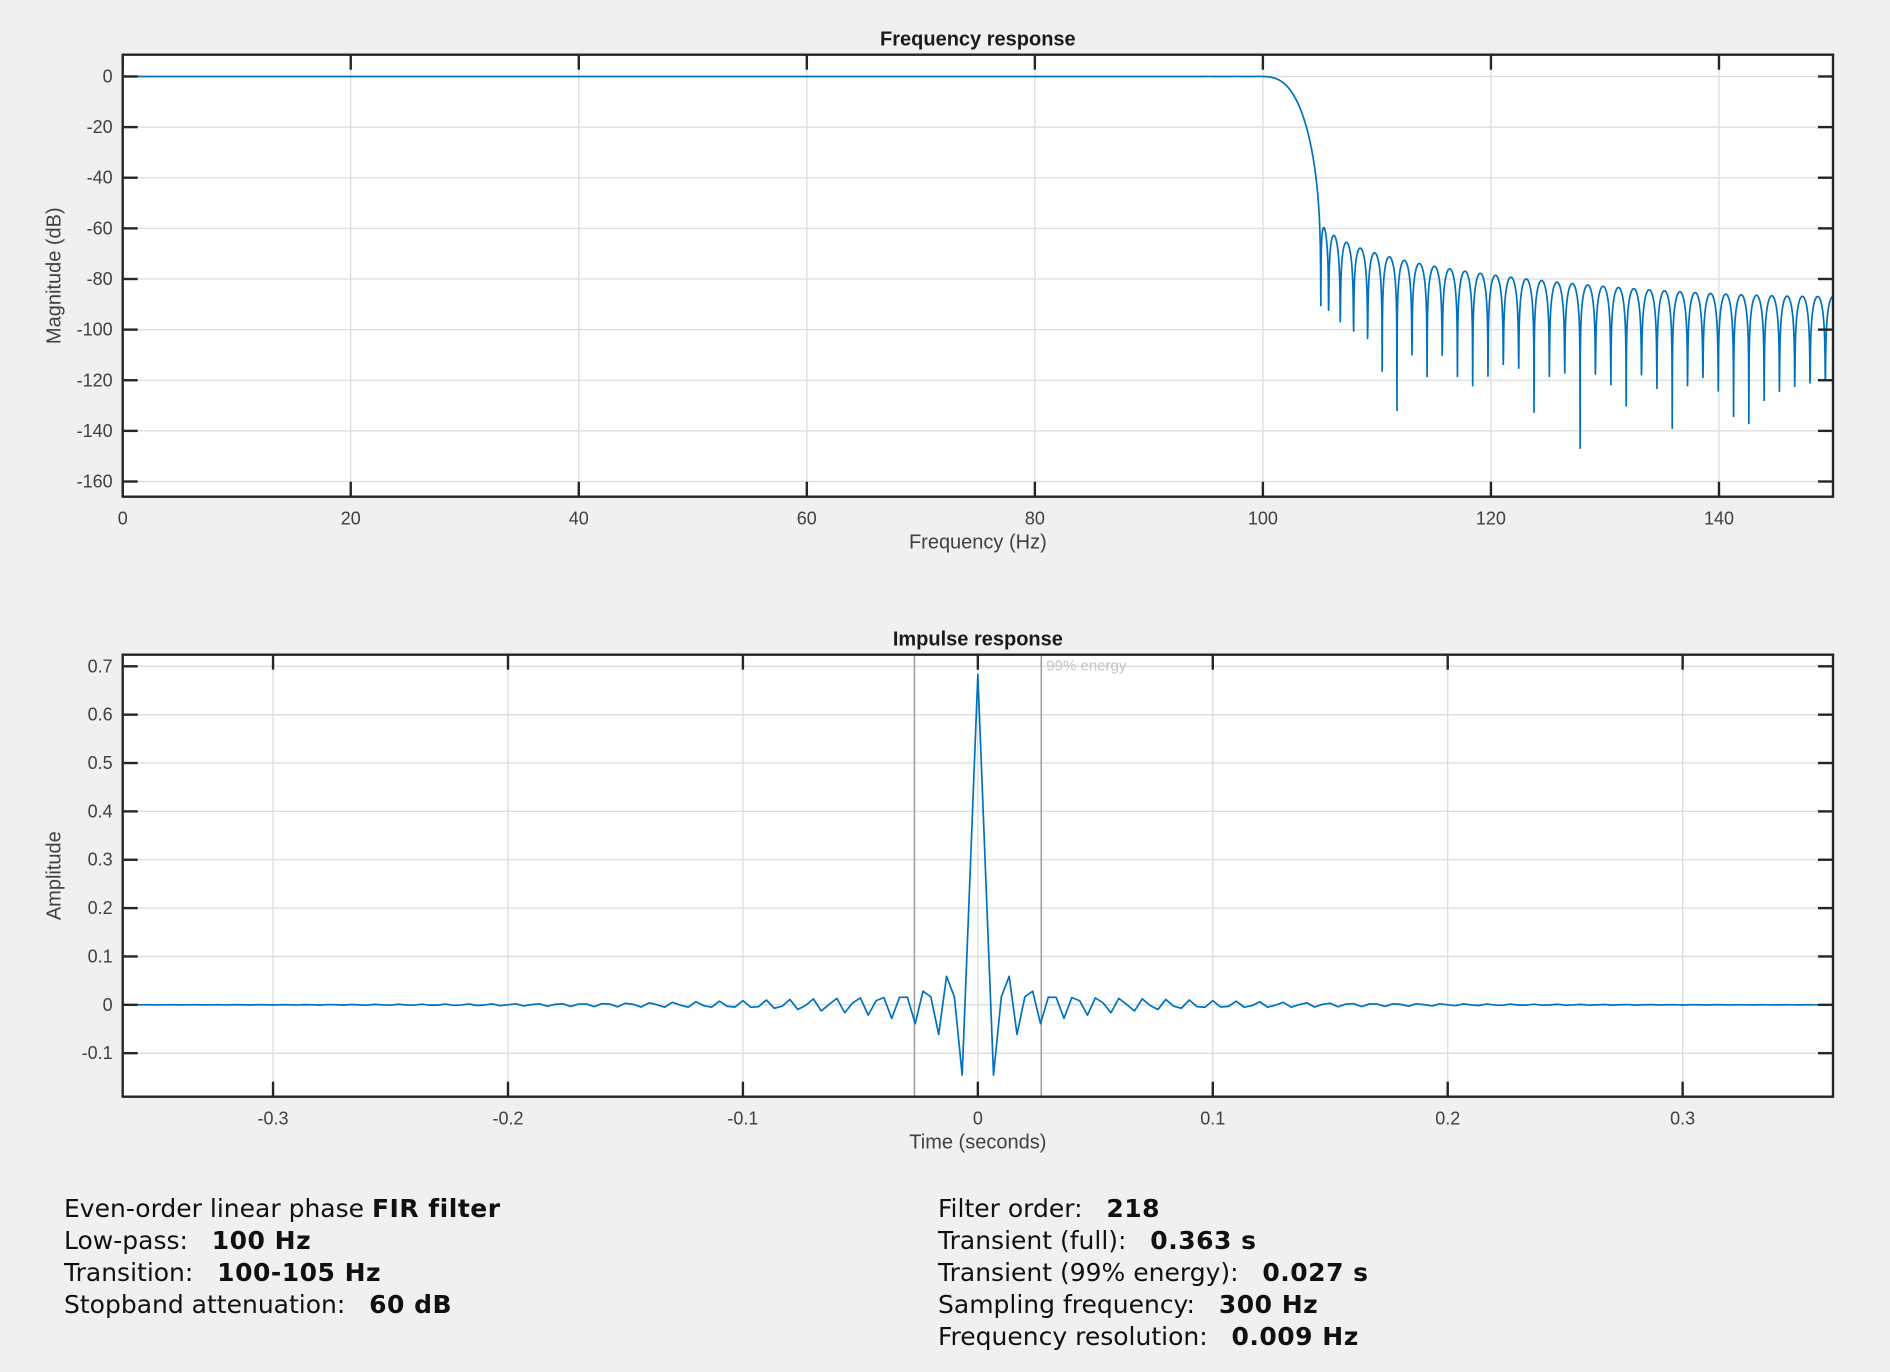  What do you see at coordinates (807, 519) in the screenshot?
I see `tick-label-x: 60` at bounding box center [807, 519].